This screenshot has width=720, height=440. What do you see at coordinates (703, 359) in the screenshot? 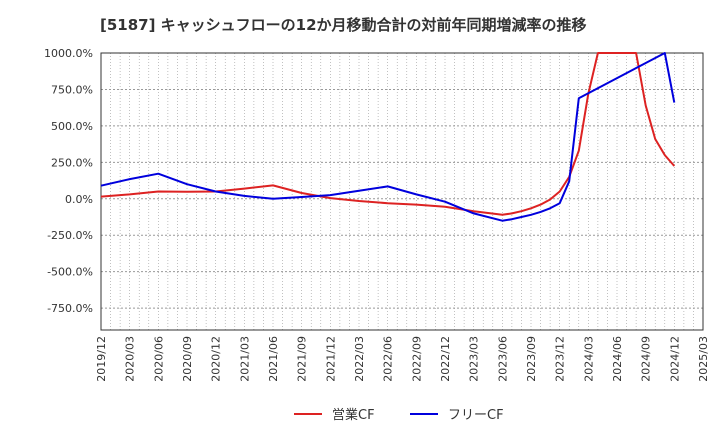
I see `x-tick-label: 2025/03` at bounding box center [703, 359].